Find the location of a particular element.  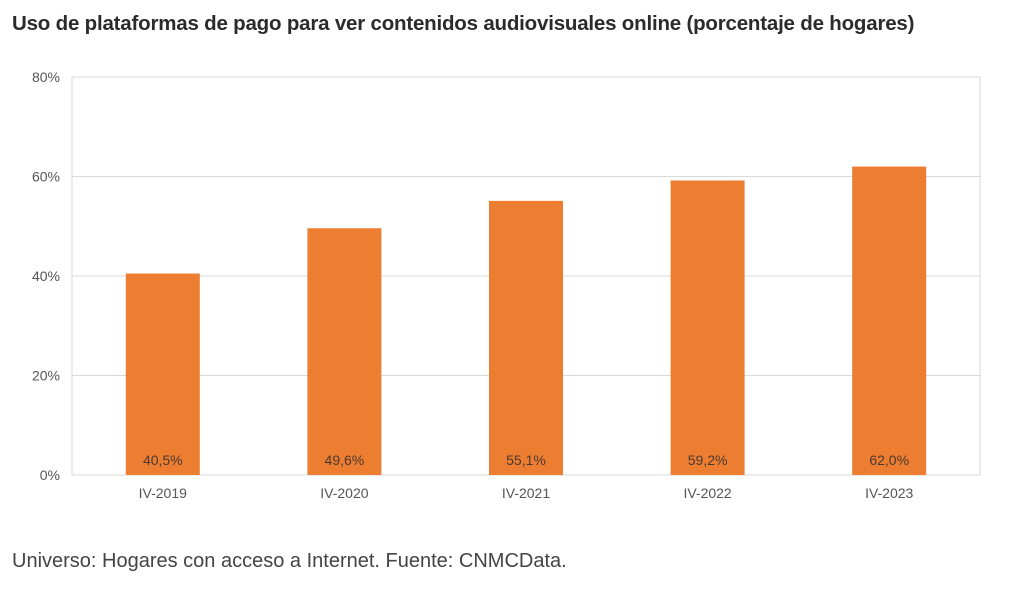

x-tick-label: IV-2022 is located at coordinates (707, 493).